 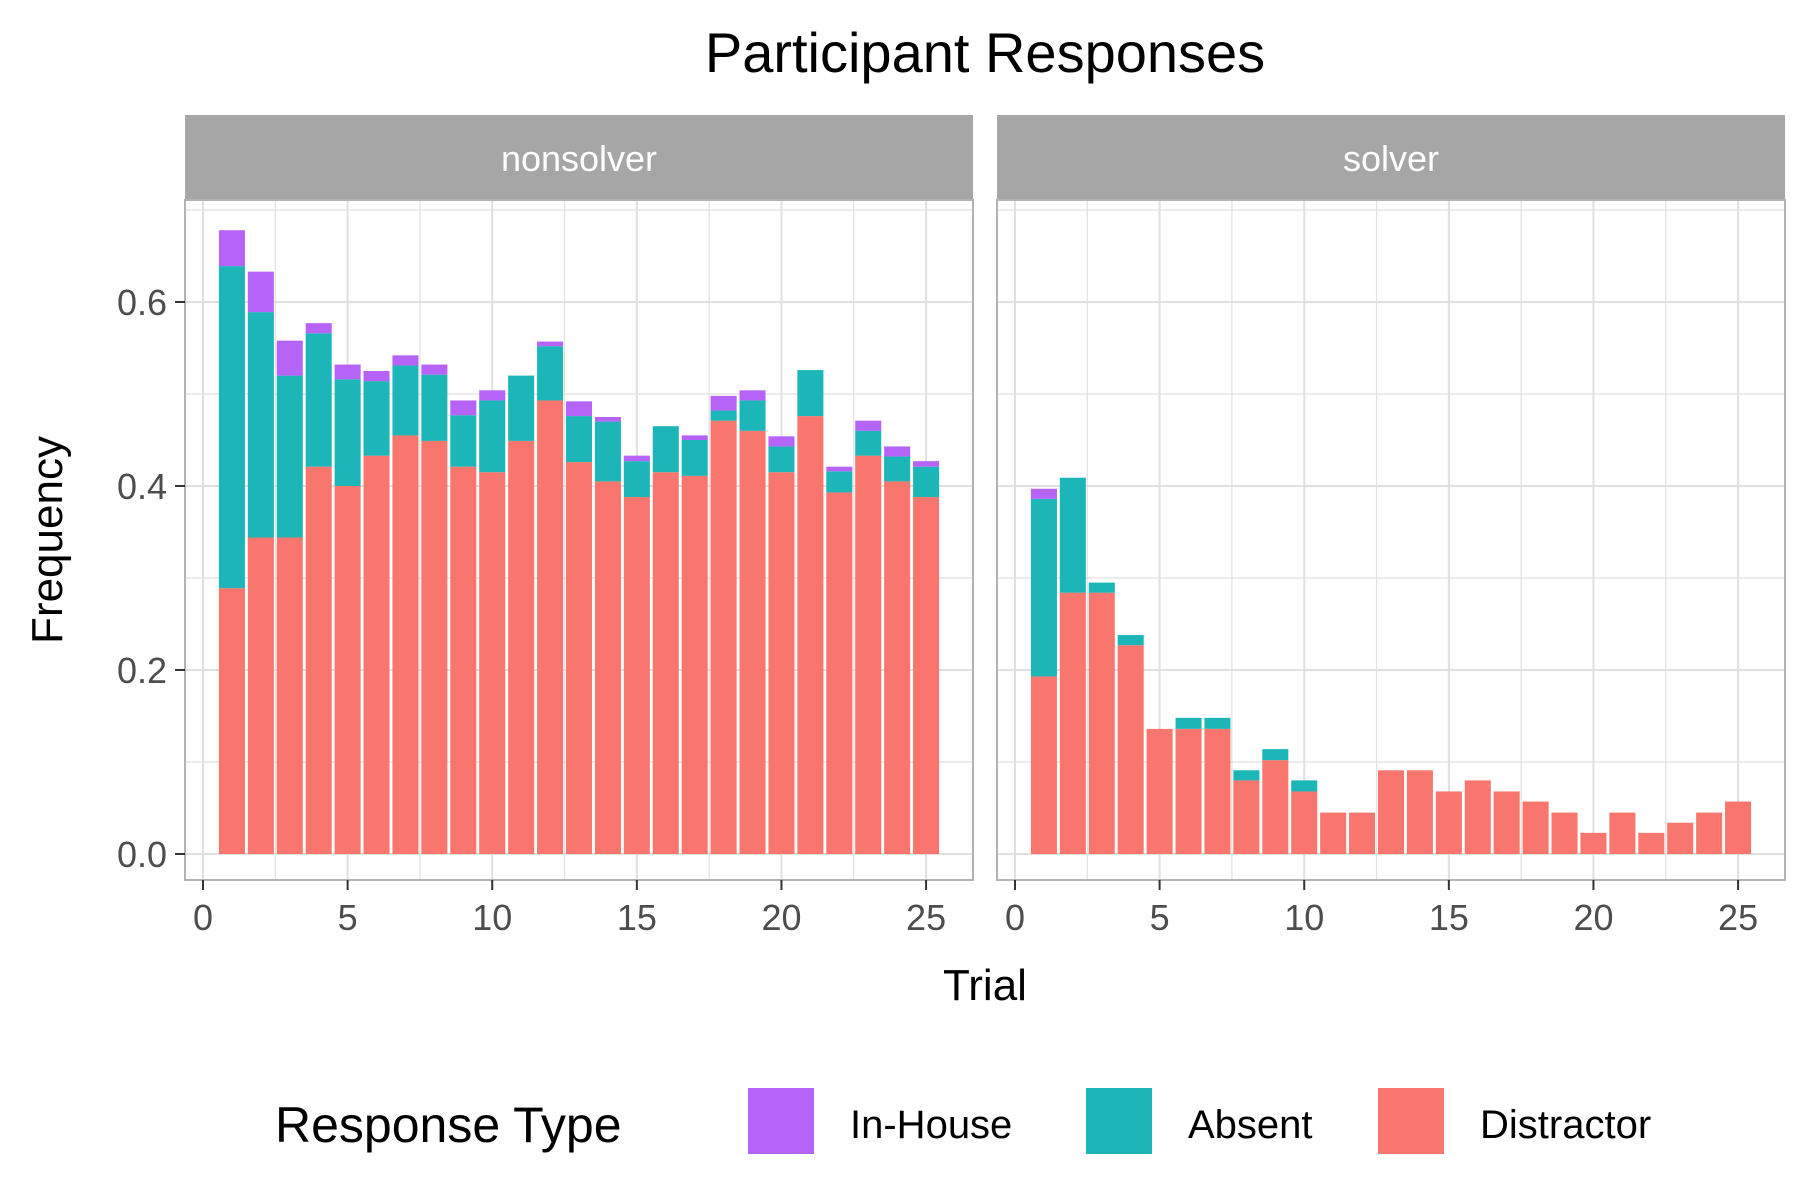 I want to click on facet-strip-nonsolver, so click(x=579, y=157).